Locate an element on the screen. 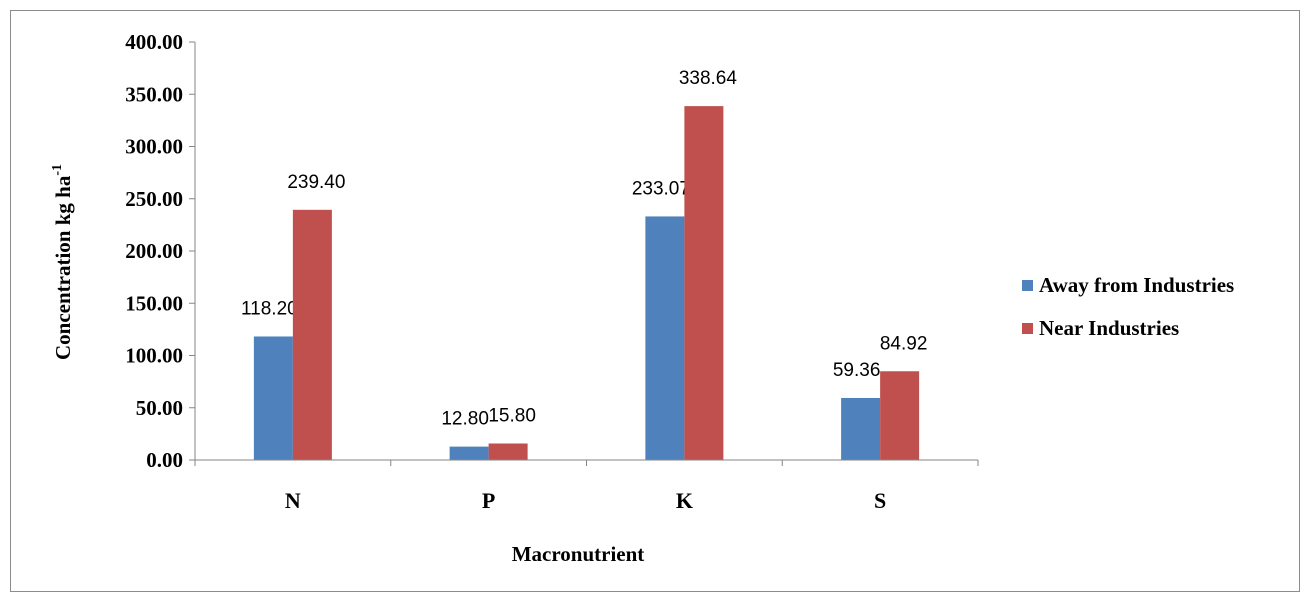  legend: Away from Industries Near Industries is located at coordinates (1128, 306).